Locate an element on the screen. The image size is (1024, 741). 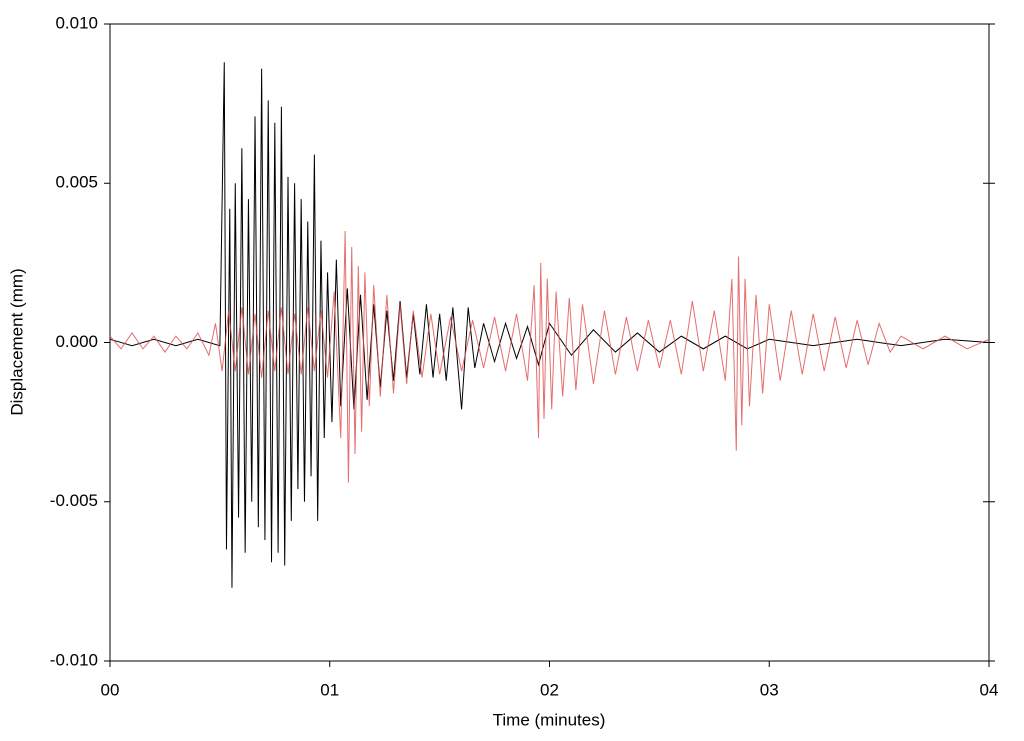
x-tick-label: 03 is located at coordinates (769, 689).